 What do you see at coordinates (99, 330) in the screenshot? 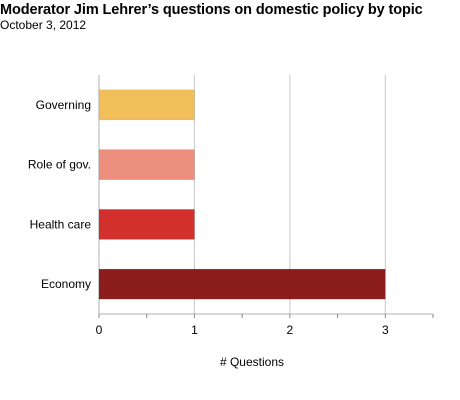
I see `x-tick-label-0: 0` at bounding box center [99, 330].